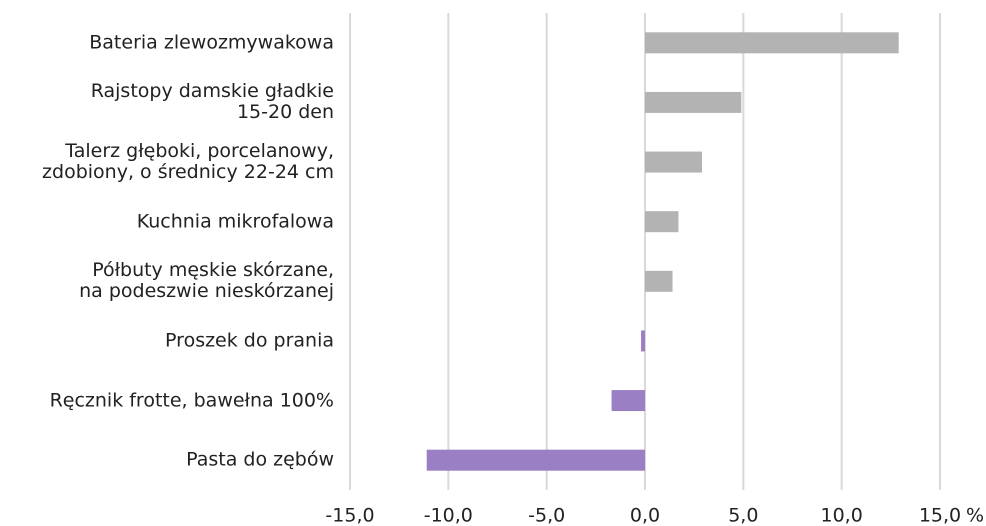 This screenshot has height=526, width=986. I want to click on x-tick-label: 10,0, so click(842, 515).